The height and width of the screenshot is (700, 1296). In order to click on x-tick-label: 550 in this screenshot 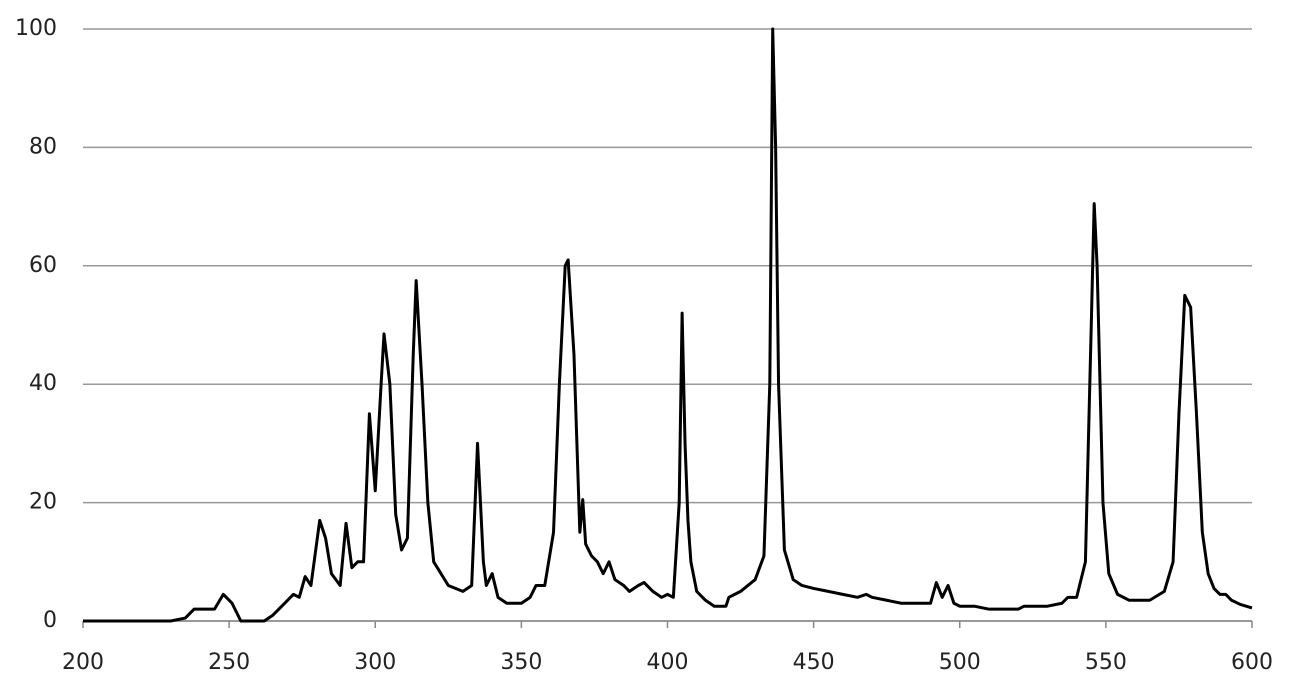, I will do `click(1106, 662)`.